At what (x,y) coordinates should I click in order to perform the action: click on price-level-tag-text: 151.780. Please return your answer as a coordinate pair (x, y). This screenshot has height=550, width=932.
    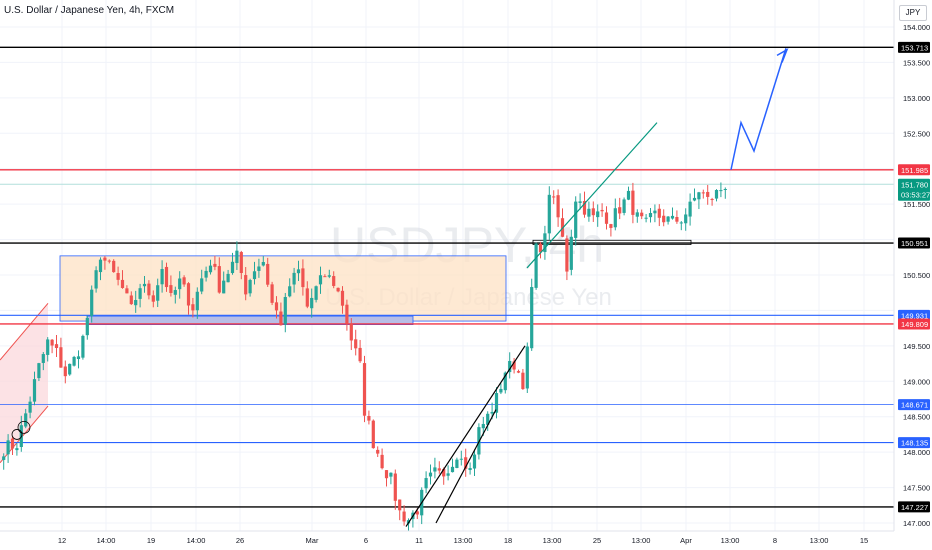
    Looking at the image, I should click on (914, 184).